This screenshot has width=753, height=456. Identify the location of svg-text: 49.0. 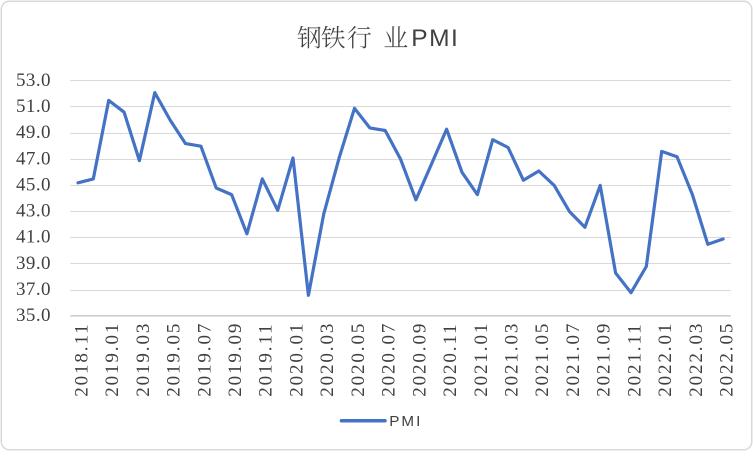
(33, 132).